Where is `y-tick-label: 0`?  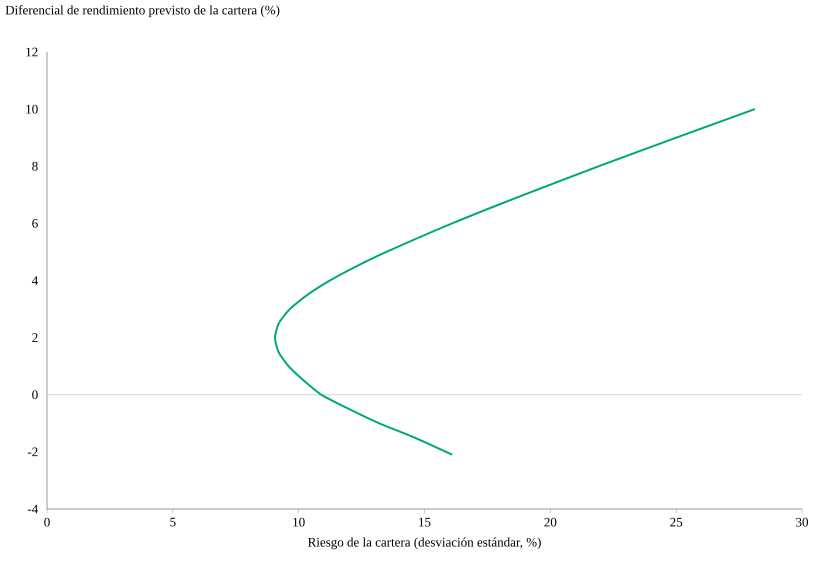
y-tick-label: 0 is located at coordinates (35, 395).